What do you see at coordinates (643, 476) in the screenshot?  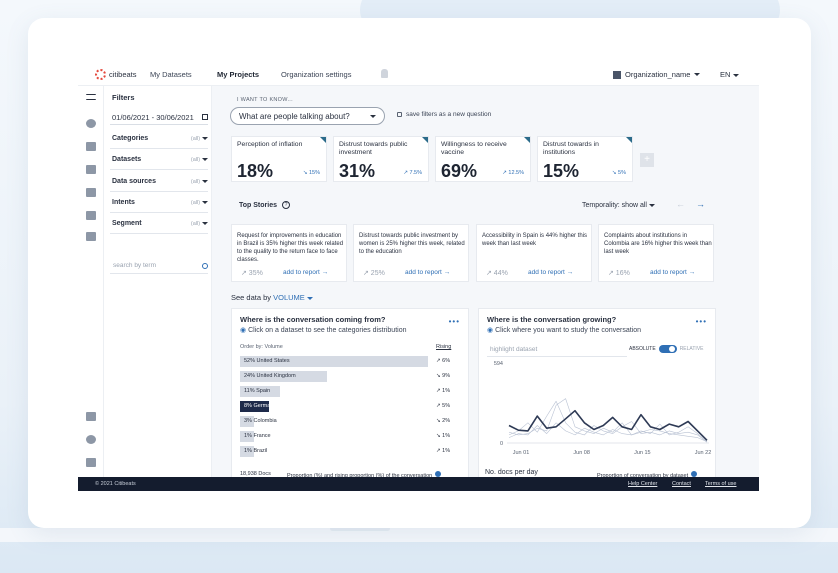 I see `proportion-by-dataset-text: Proportion of conversation by dataset` at bounding box center [643, 476].